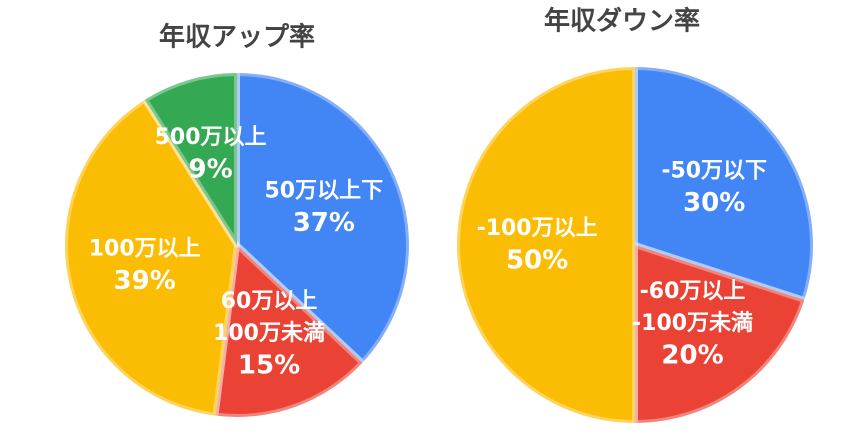  I want to click on slice-label: -50万以下, so click(714, 170).